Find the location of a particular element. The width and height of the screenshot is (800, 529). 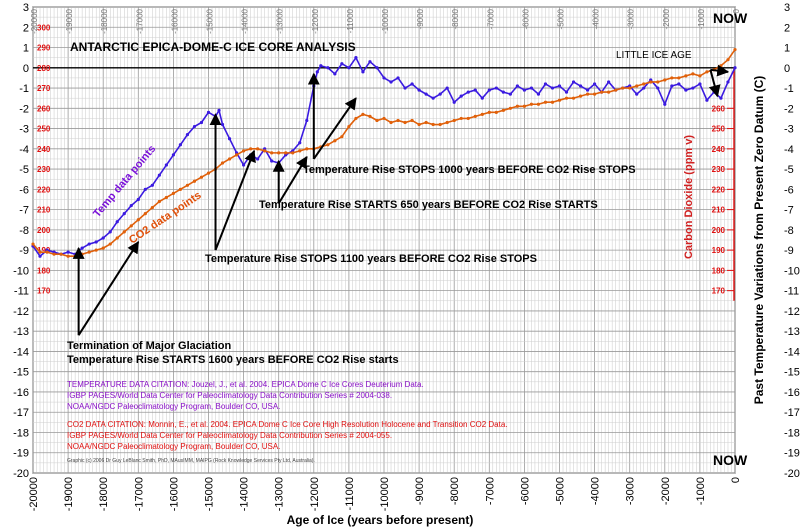

co2-tick-label-left: 260 is located at coordinates (44, 108).